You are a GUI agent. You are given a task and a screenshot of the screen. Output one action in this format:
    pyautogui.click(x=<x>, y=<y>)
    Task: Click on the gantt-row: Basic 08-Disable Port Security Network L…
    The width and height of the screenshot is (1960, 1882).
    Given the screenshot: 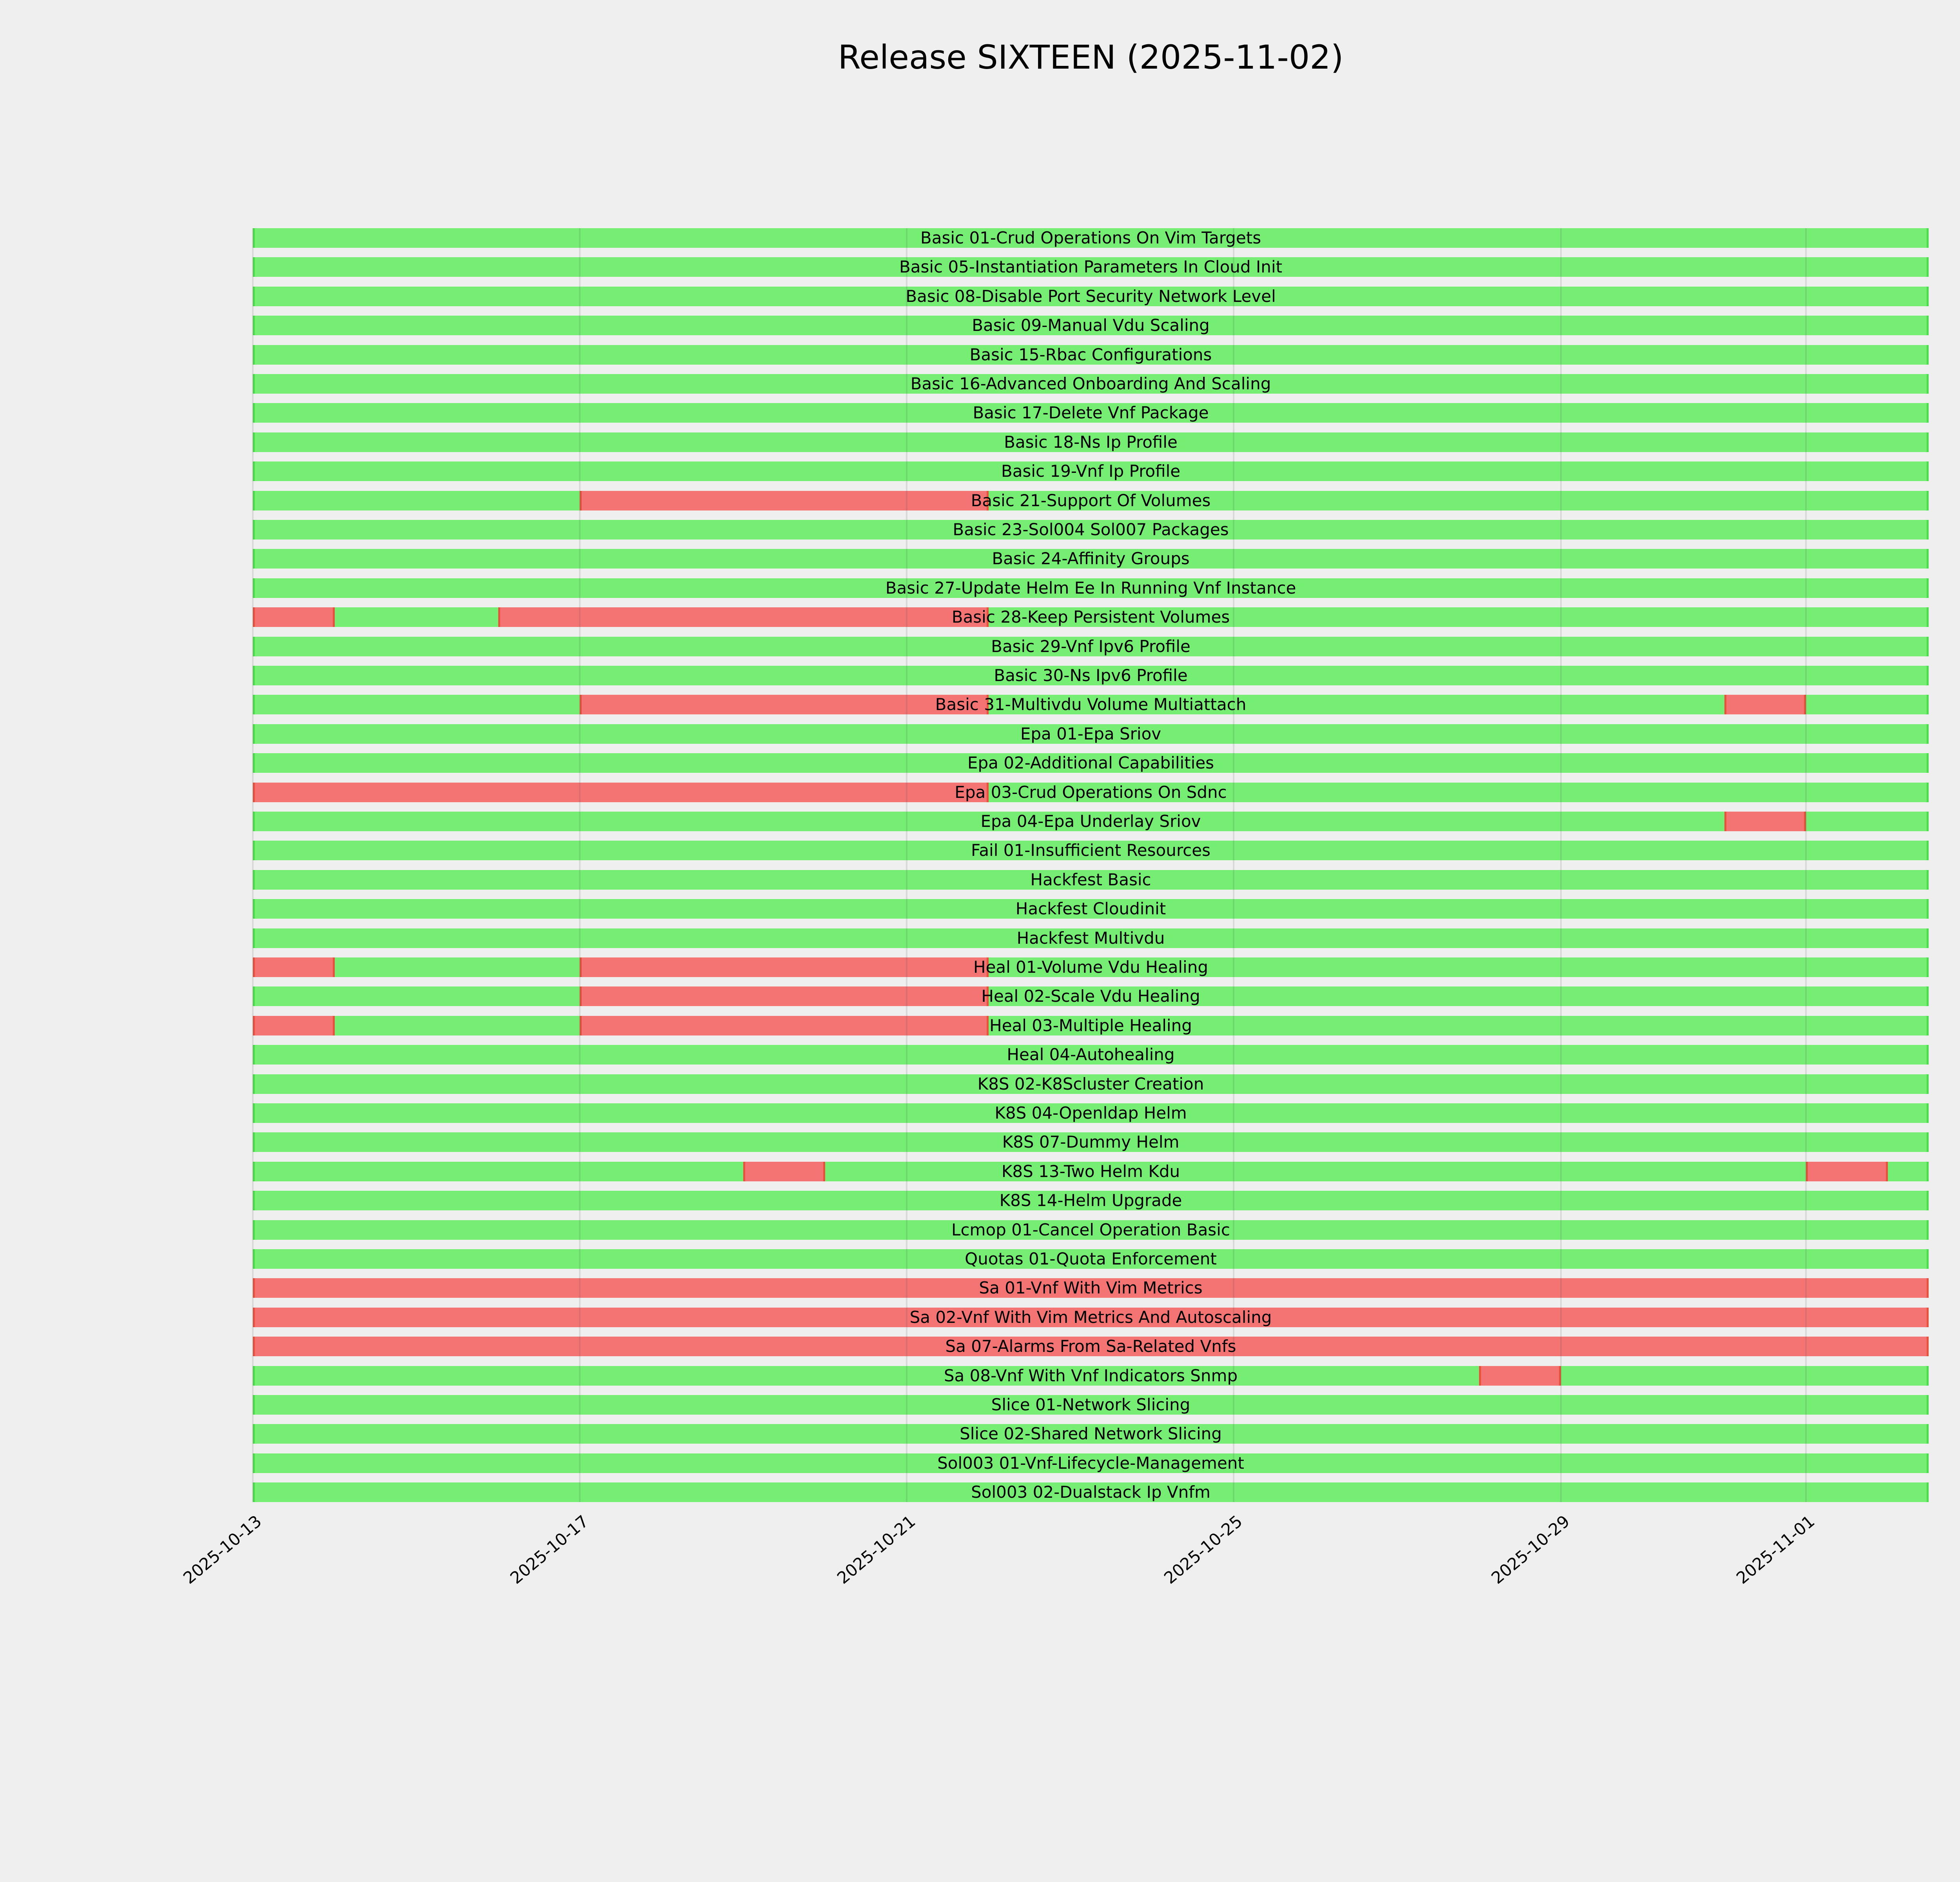 What is the action you would take?
    pyautogui.click(x=1091, y=296)
    